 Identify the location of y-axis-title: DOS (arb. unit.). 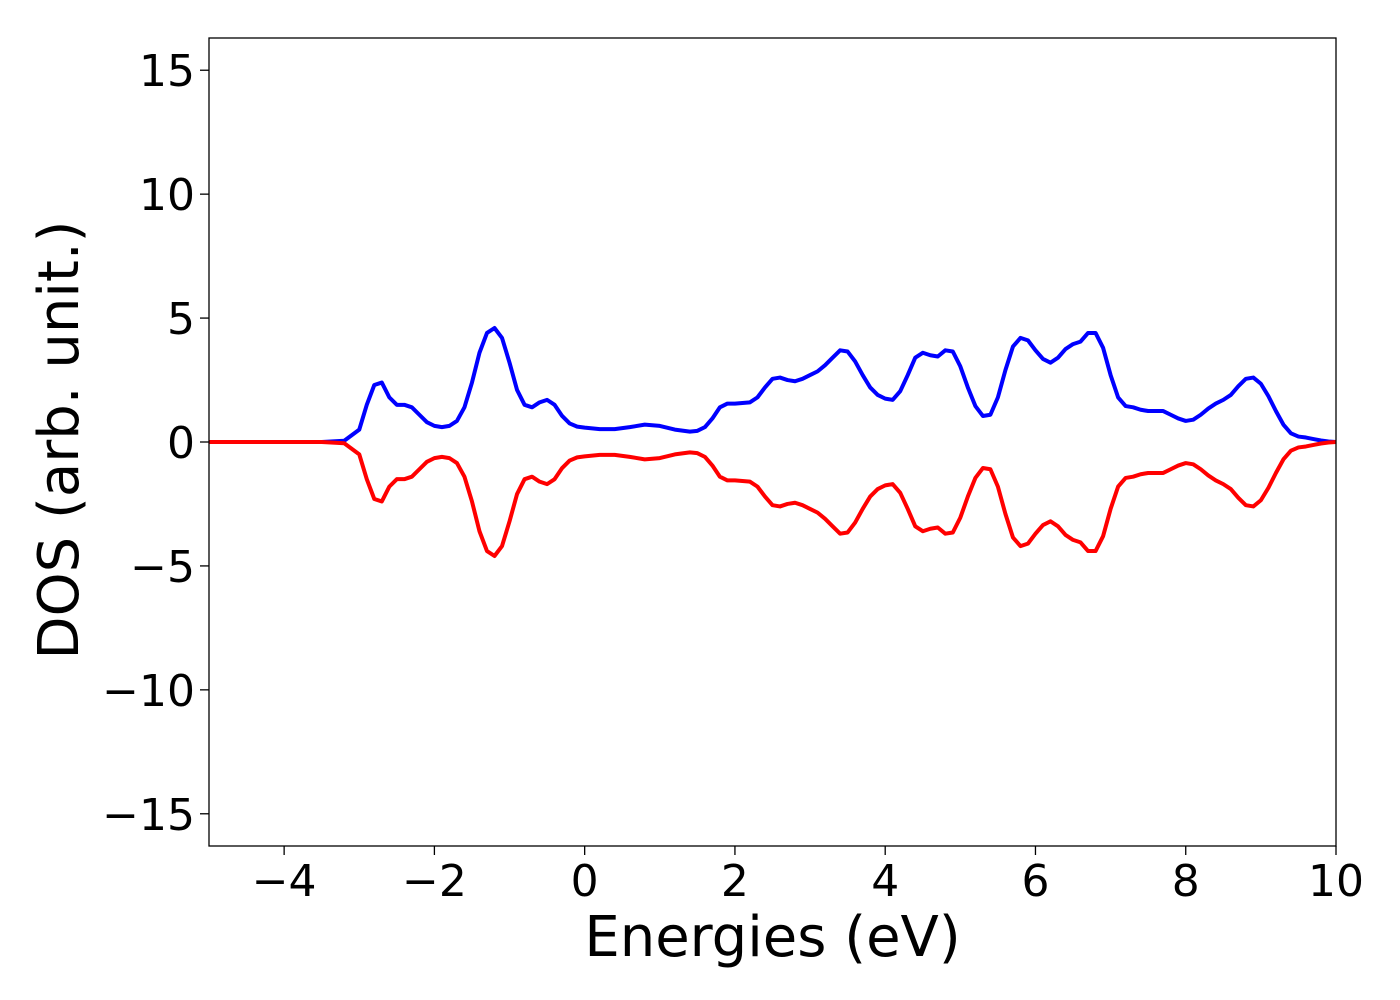
(59, 439).